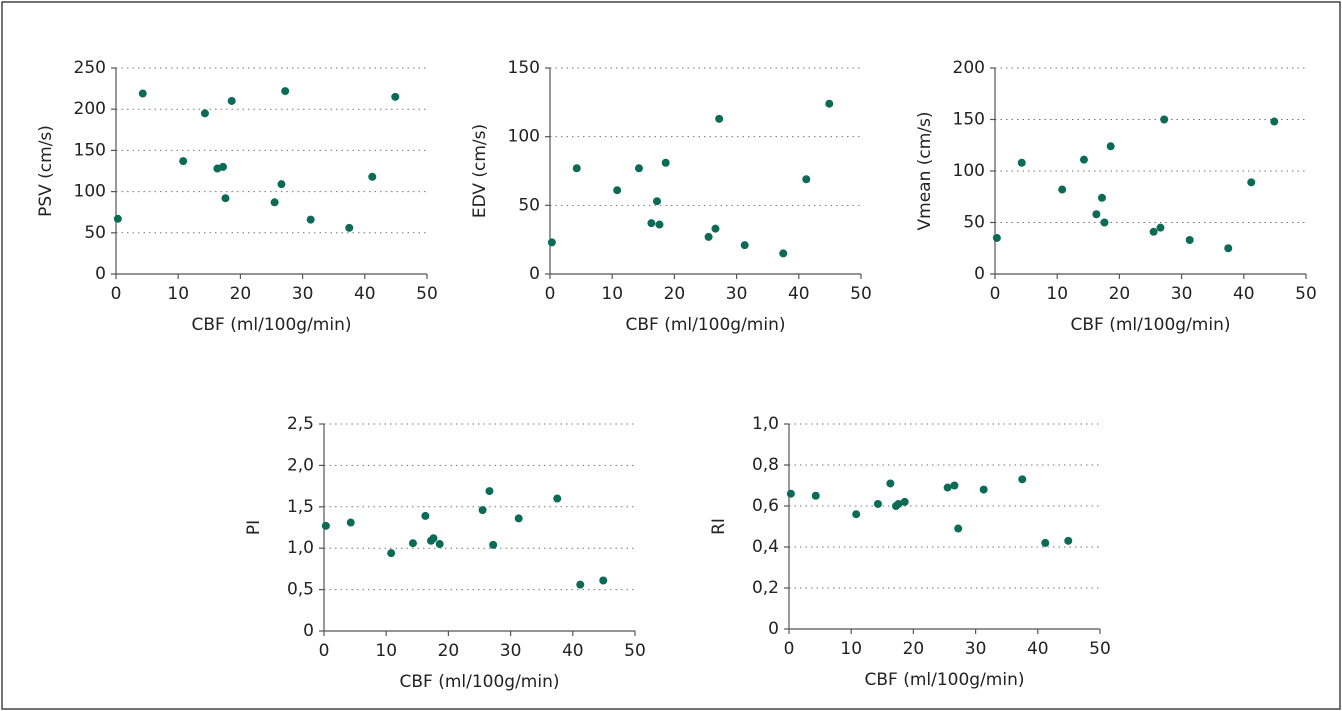  I want to click on y-tick-label: 0,2, so click(765, 588).